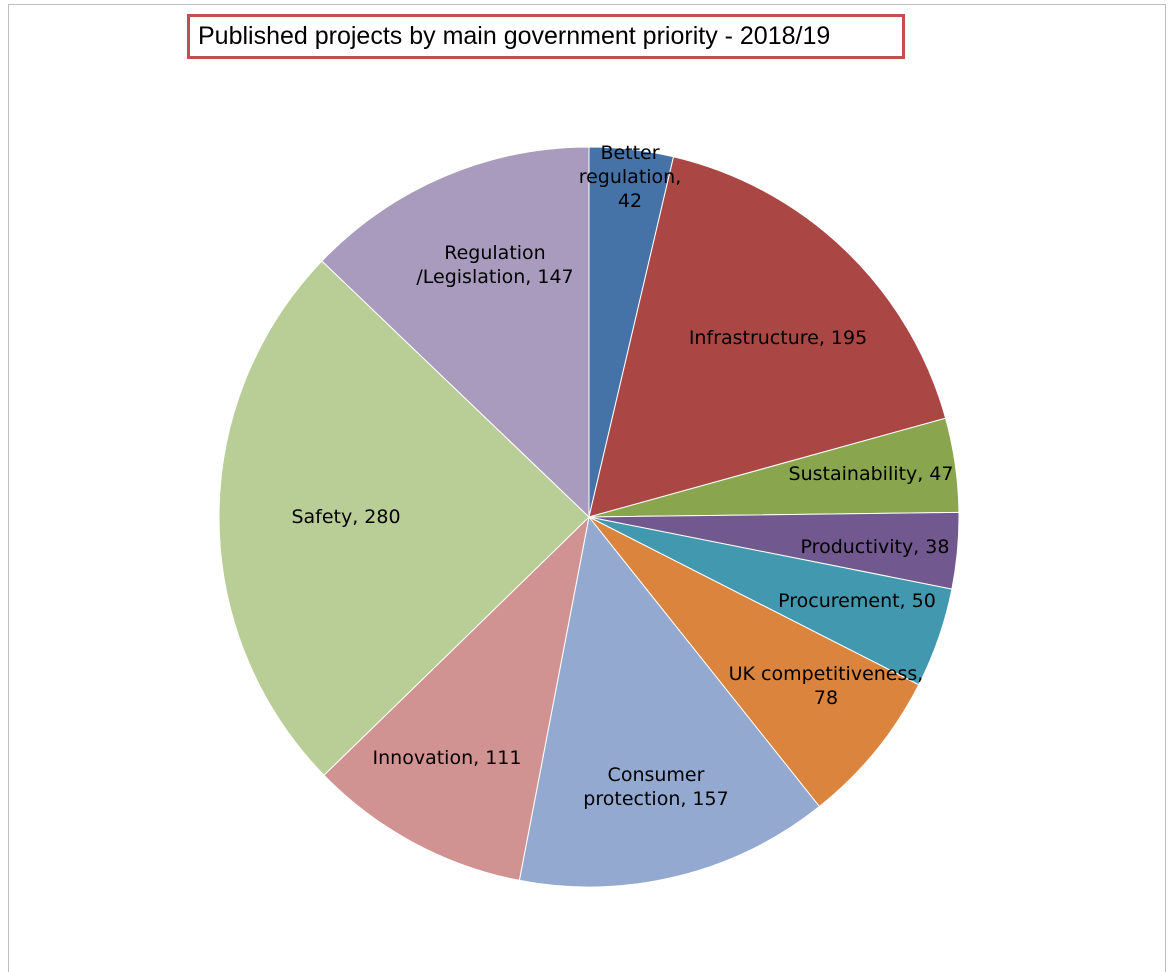 This screenshot has width=1168, height=972. I want to click on data-label-procurement: Procurement, 50, so click(857, 601).